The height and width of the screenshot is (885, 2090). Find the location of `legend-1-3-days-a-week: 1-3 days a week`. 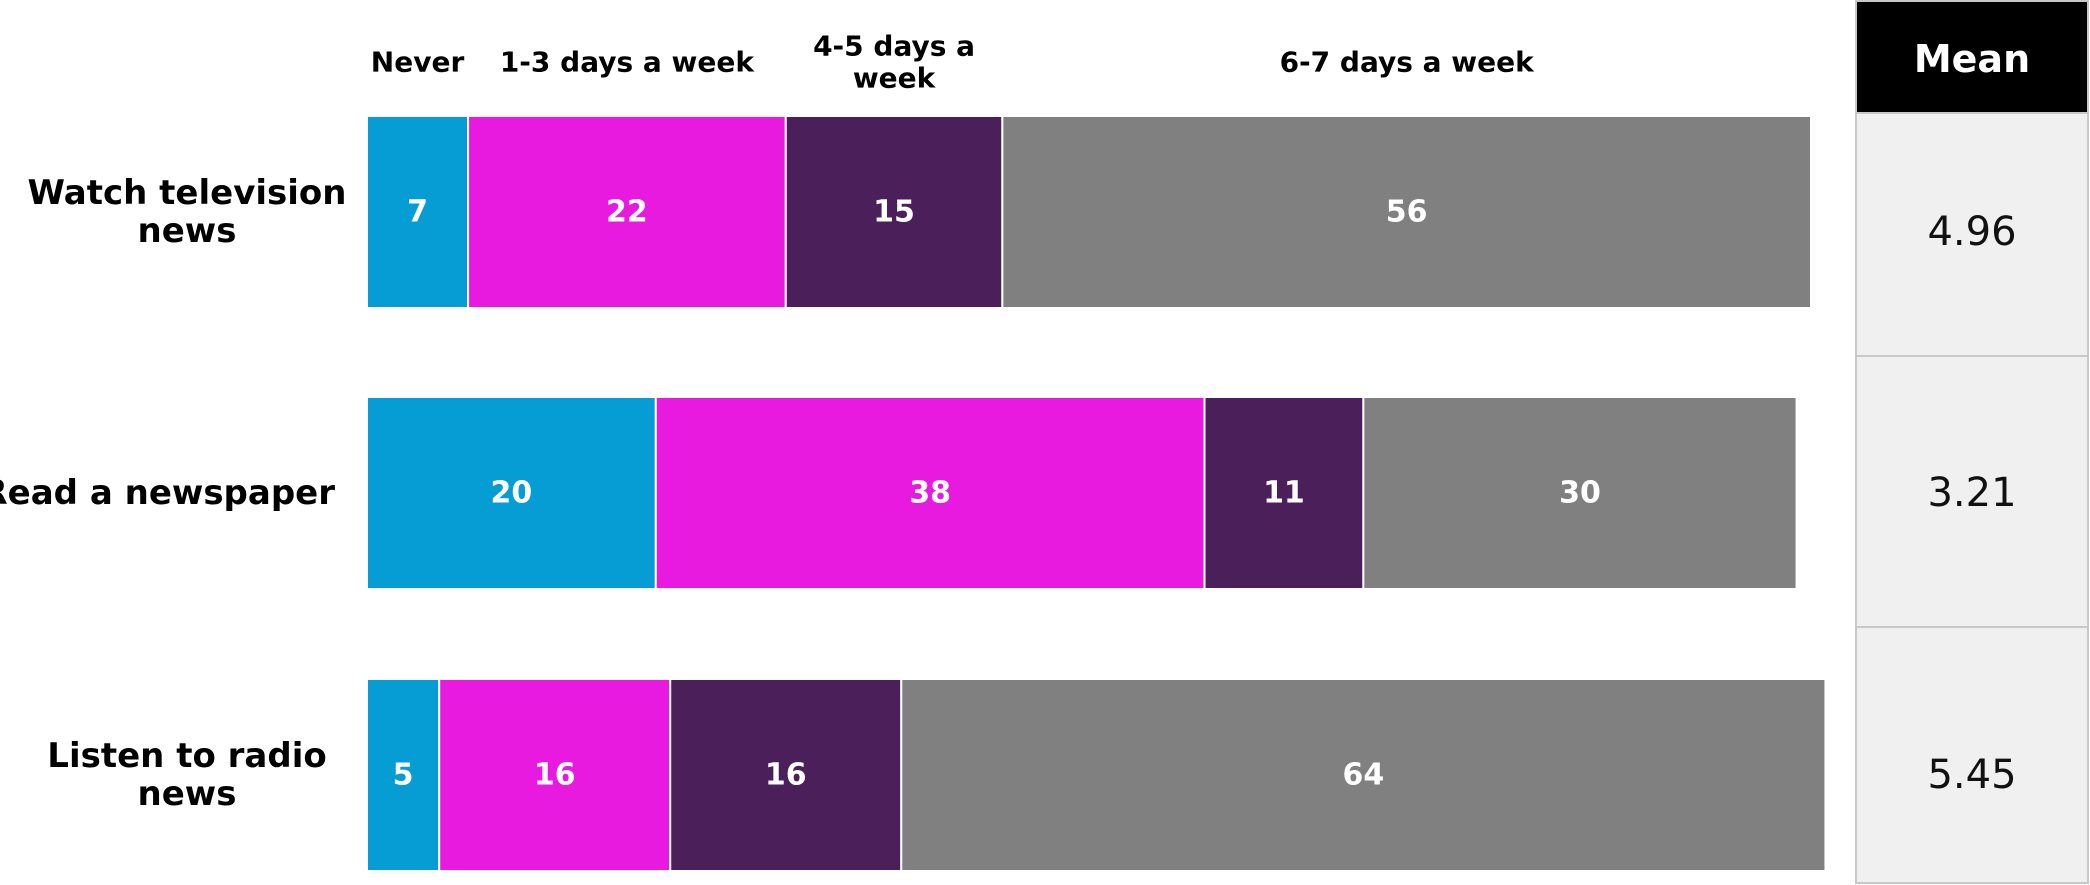

legend-1-3-days-a-week: 1-3 days a week is located at coordinates (628, 62).